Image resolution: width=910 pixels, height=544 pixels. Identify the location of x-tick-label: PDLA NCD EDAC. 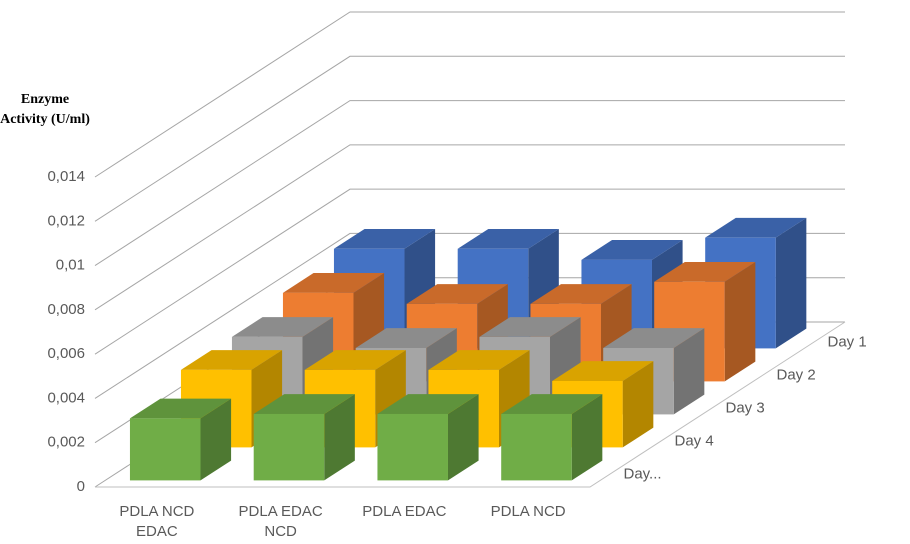
(157, 521).